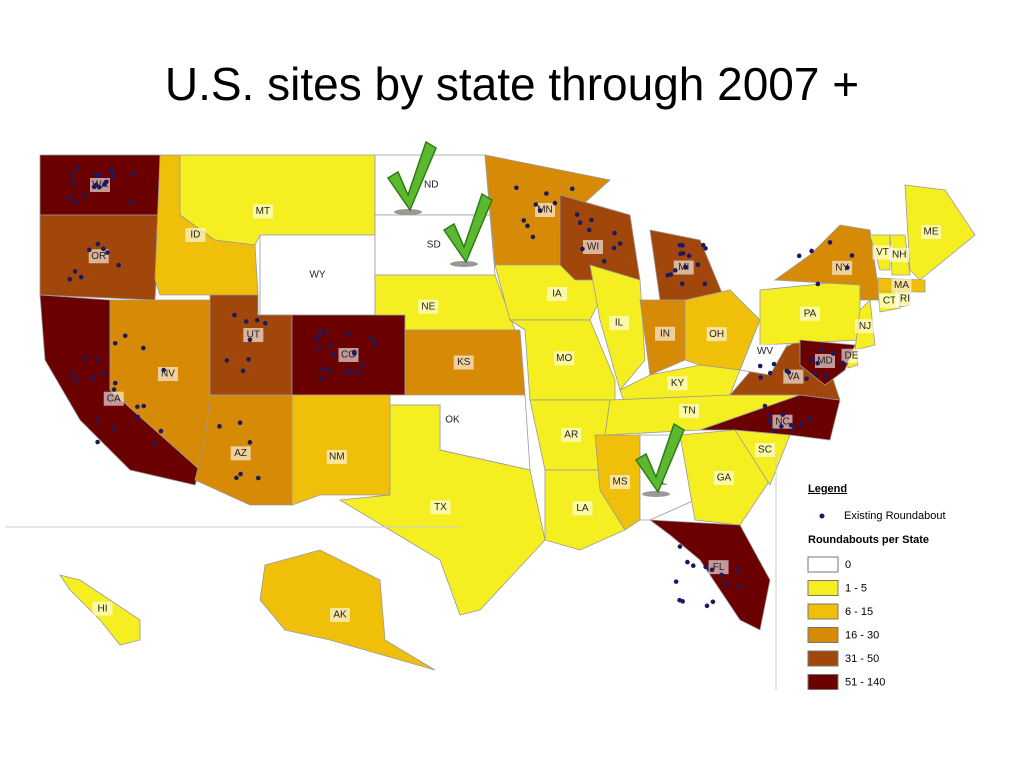  Describe the element at coordinates (317, 275) in the screenshot. I see `state-label: WY` at that location.